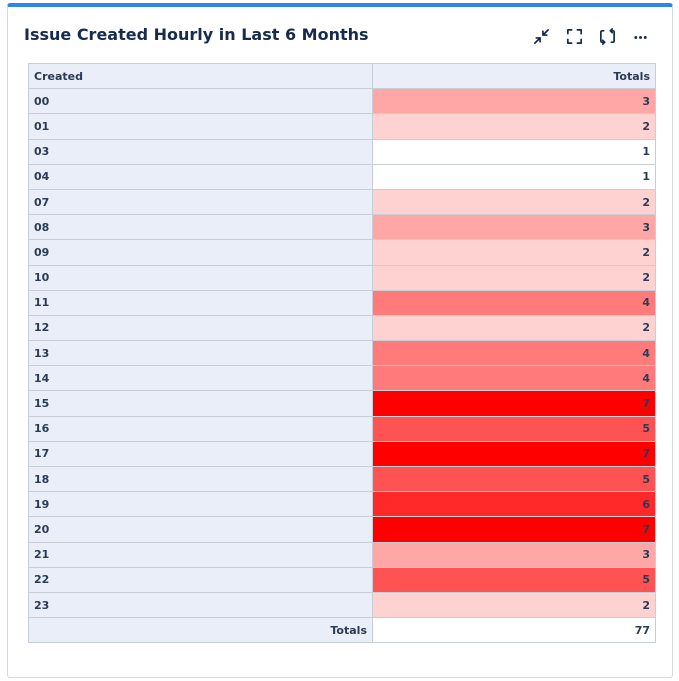 The image size is (679, 681). What do you see at coordinates (200, 579) in the screenshot?
I see `hour-cell: 22` at bounding box center [200, 579].